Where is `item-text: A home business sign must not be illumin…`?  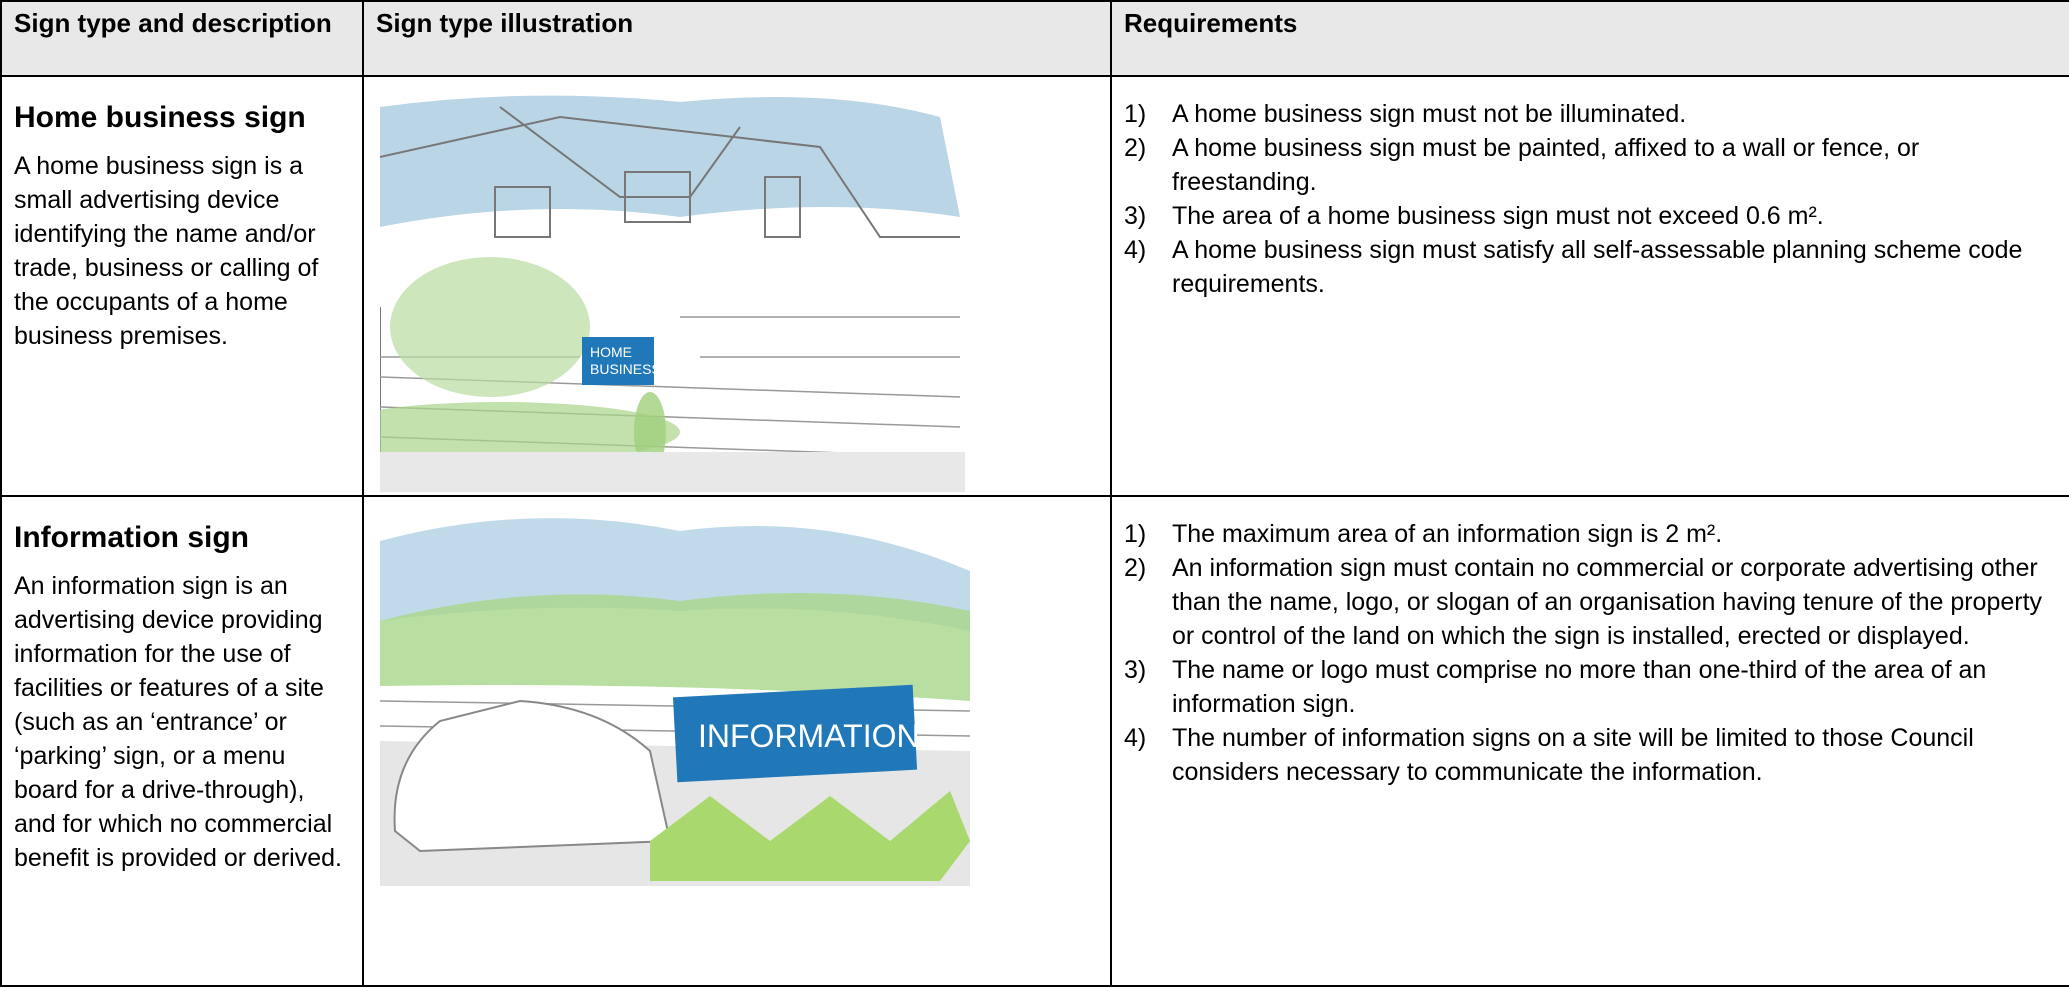 item-text: A home business sign must not be illumin… is located at coordinates (1429, 114).